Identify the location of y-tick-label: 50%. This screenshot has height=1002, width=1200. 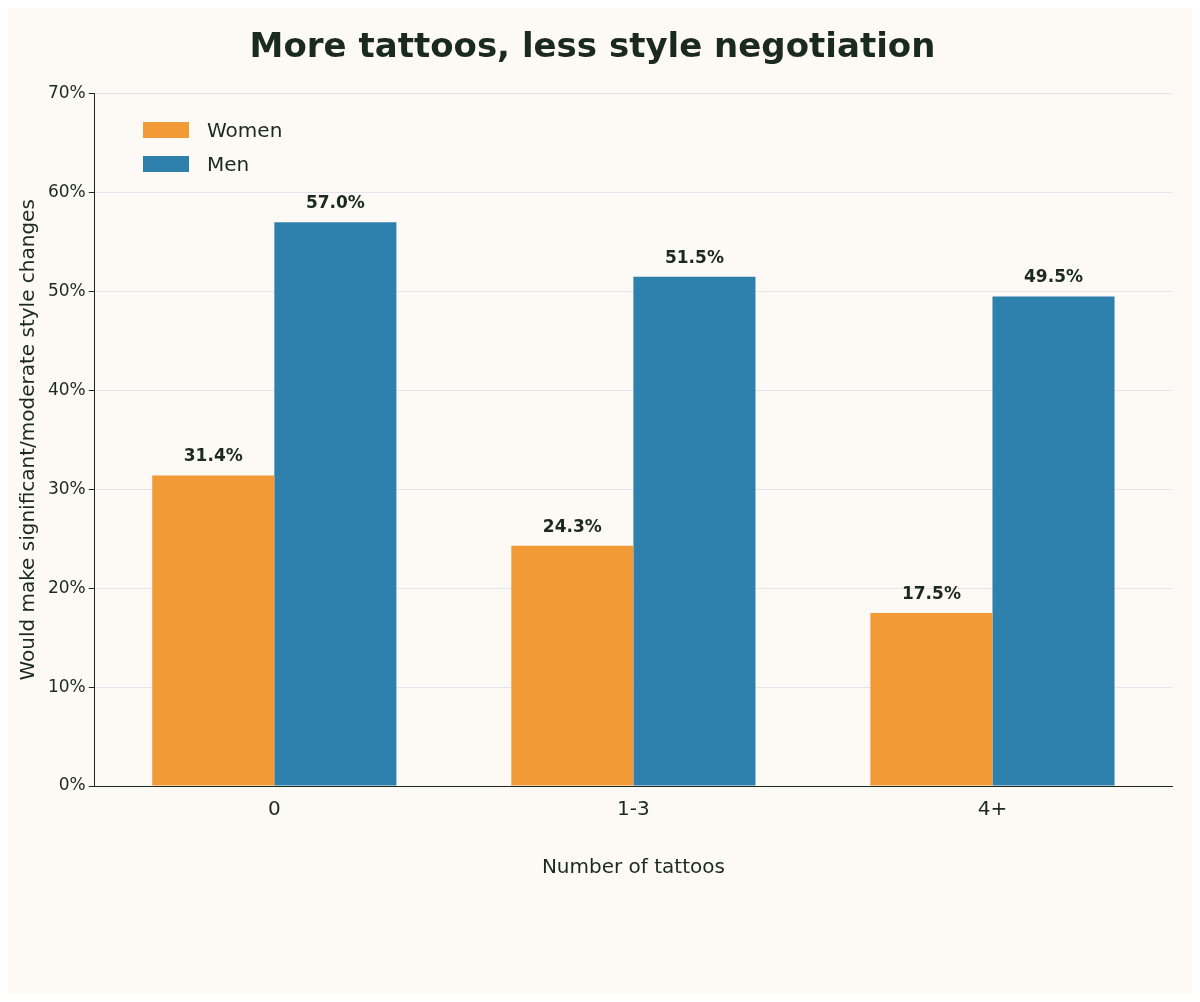
(66, 289).